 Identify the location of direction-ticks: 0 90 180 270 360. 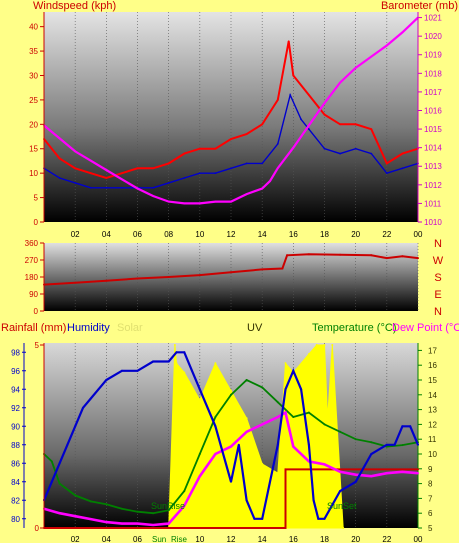
(34, 277).